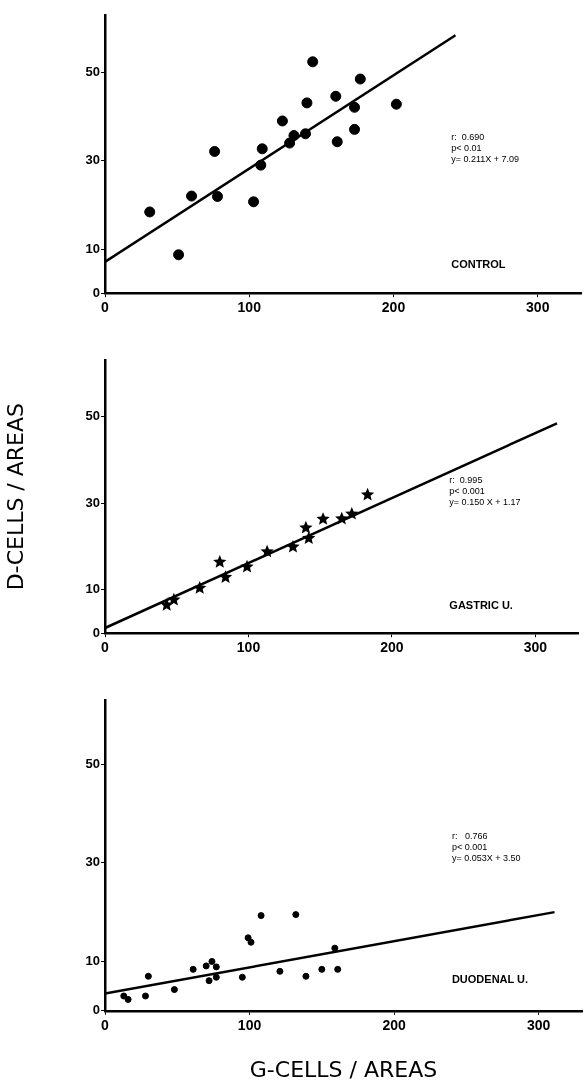  What do you see at coordinates (469, 836) in the screenshot?
I see `annotation: r: 0.766` at bounding box center [469, 836].